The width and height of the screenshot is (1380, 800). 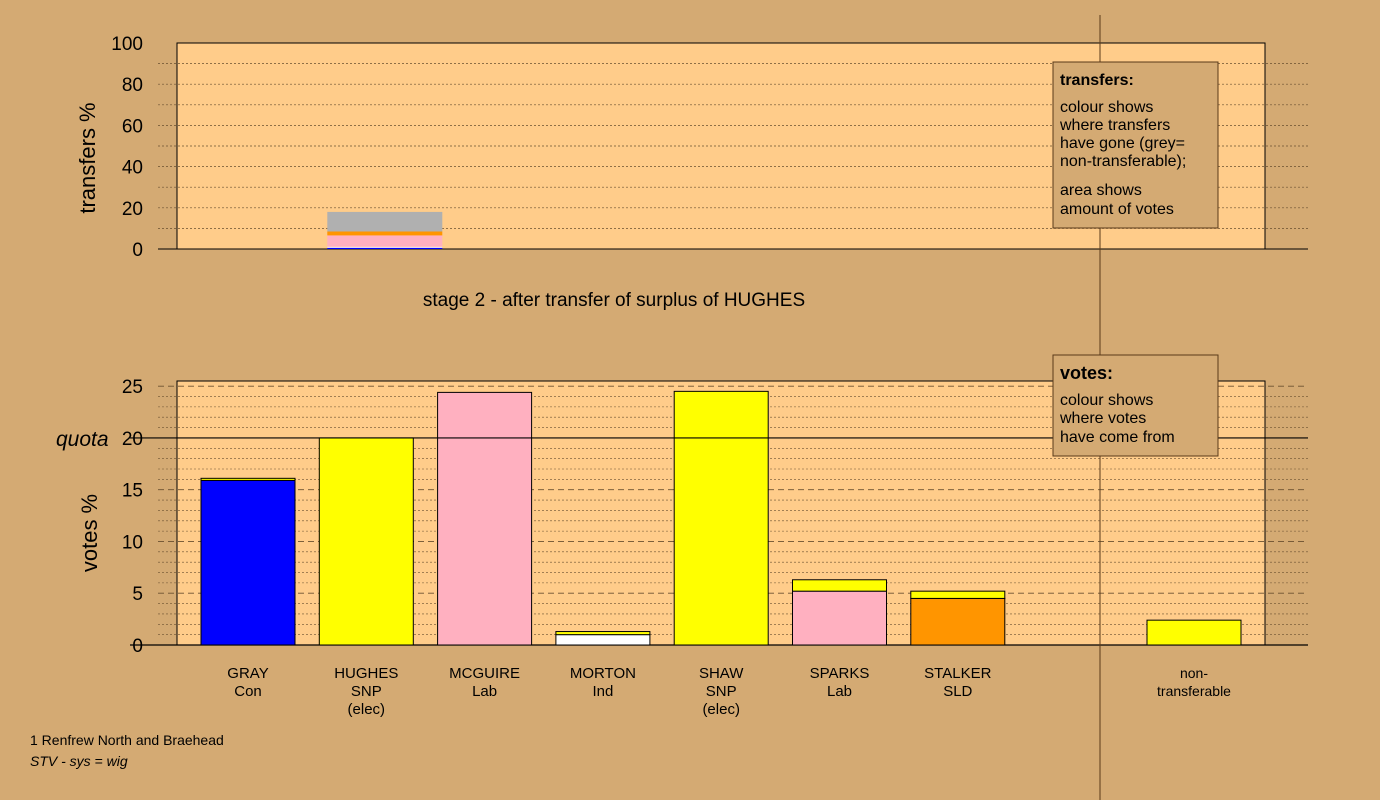 I want to click on x-tick-label: STALKER, so click(x=957, y=673).